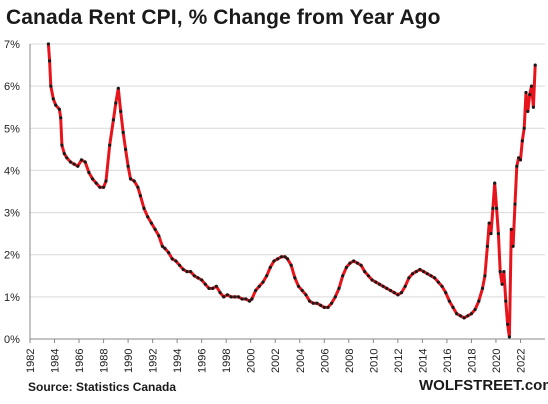 The image size is (548, 404). What do you see at coordinates (448, 361) in the screenshot?
I see `x-tick-label: 2016` at bounding box center [448, 361].